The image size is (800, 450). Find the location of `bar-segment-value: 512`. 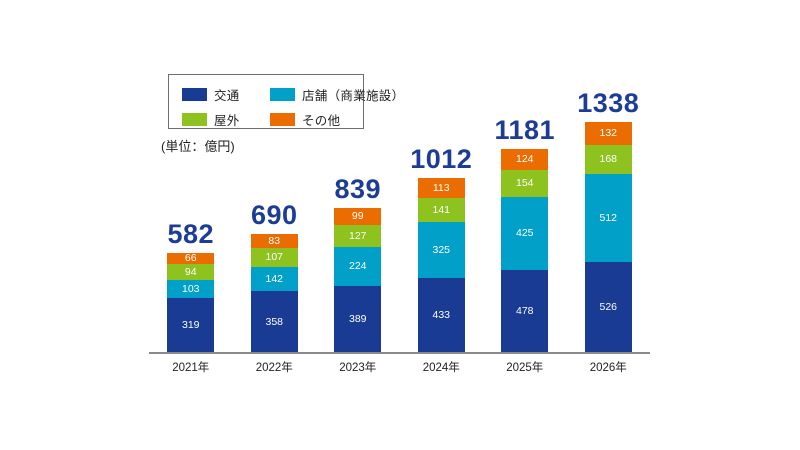

bar-segment-value: 512 is located at coordinates (608, 217).